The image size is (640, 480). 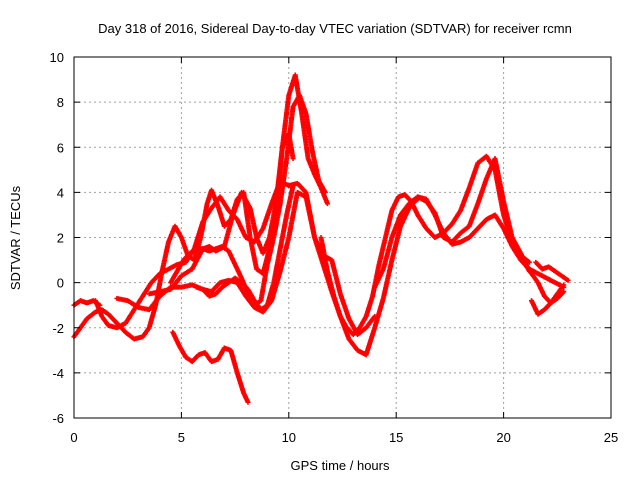 I want to click on x-tick-label: 25, so click(x=611, y=437).